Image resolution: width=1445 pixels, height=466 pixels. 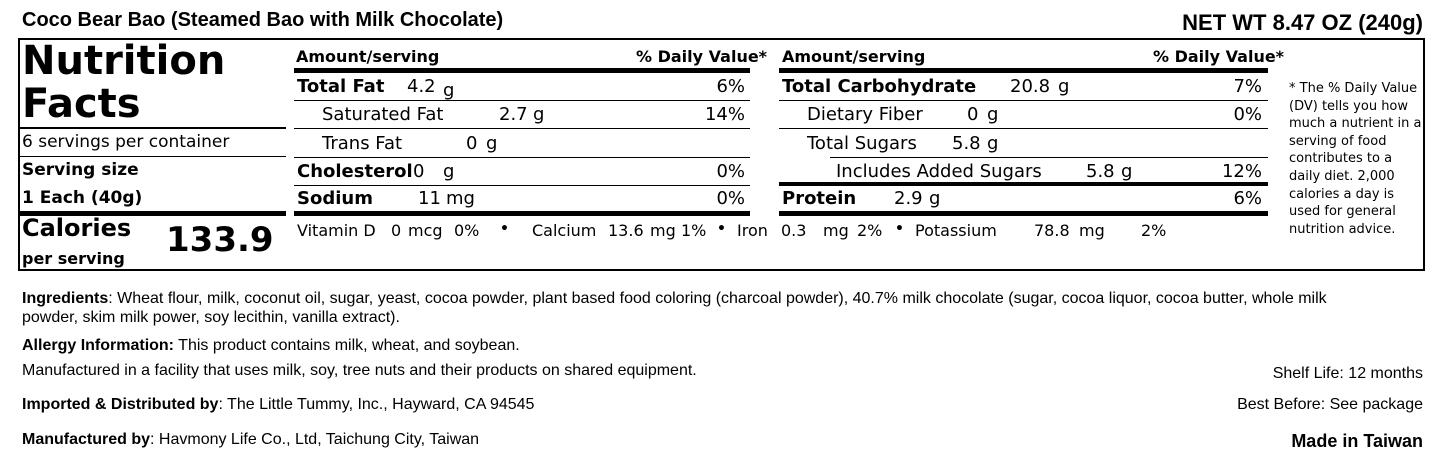 I want to click on nutrition-title-line2: Facts, so click(x=81, y=104).